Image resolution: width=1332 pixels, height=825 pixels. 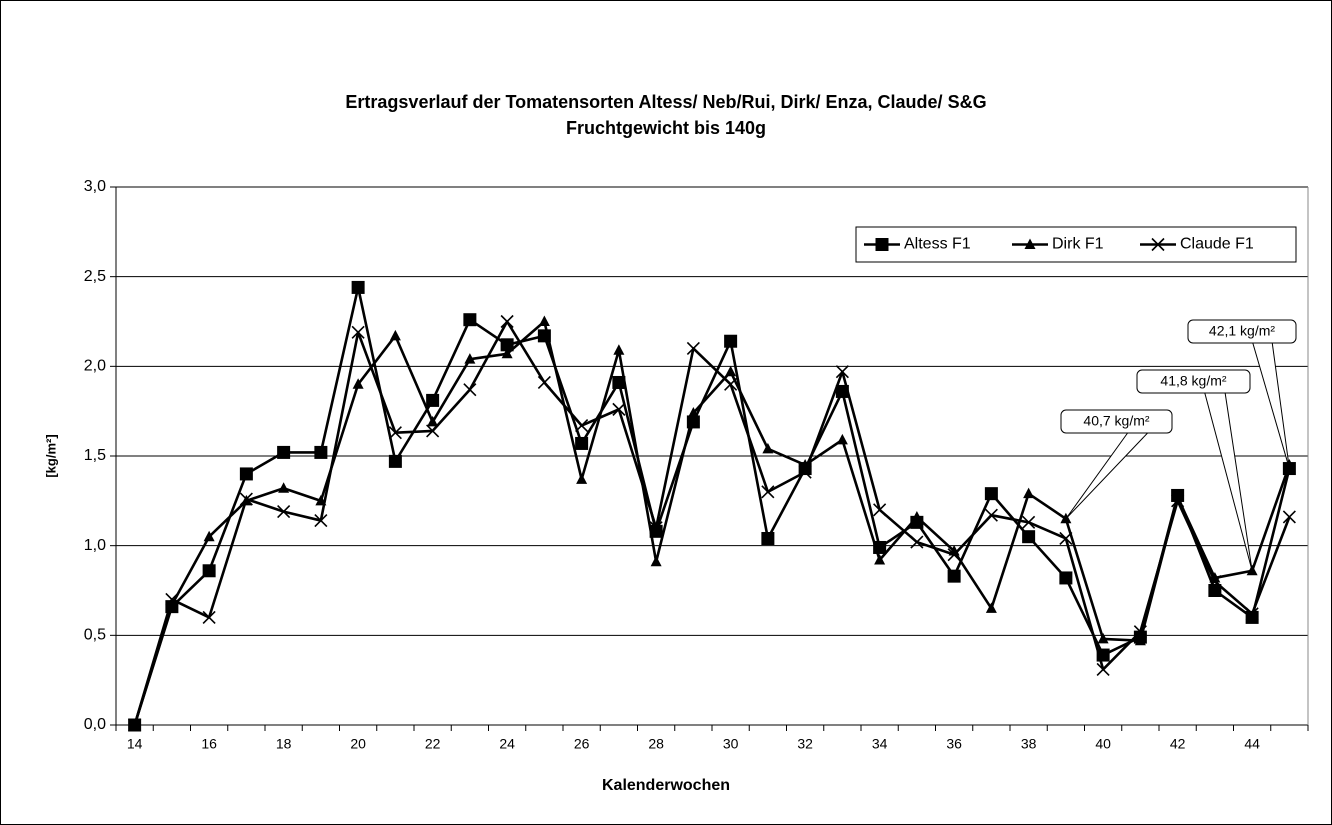 What do you see at coordinates (95, 366) in the screenshot?
I see `y-tick-label: 2,0` at bounding box center [95, 366].